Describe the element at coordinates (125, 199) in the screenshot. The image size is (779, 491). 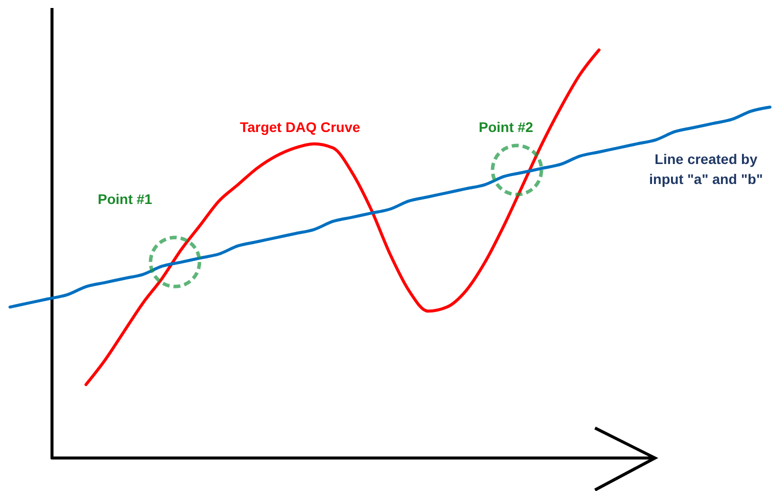
I see `annotation: Point #1` at that location.